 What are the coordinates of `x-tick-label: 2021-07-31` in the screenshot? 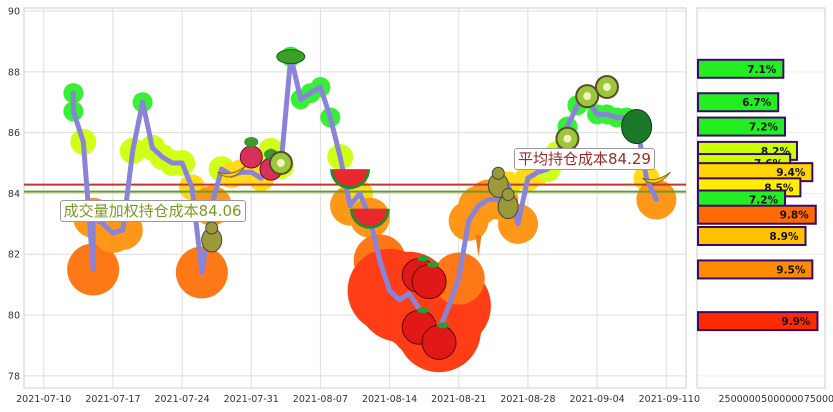 It's located at (251, 399).